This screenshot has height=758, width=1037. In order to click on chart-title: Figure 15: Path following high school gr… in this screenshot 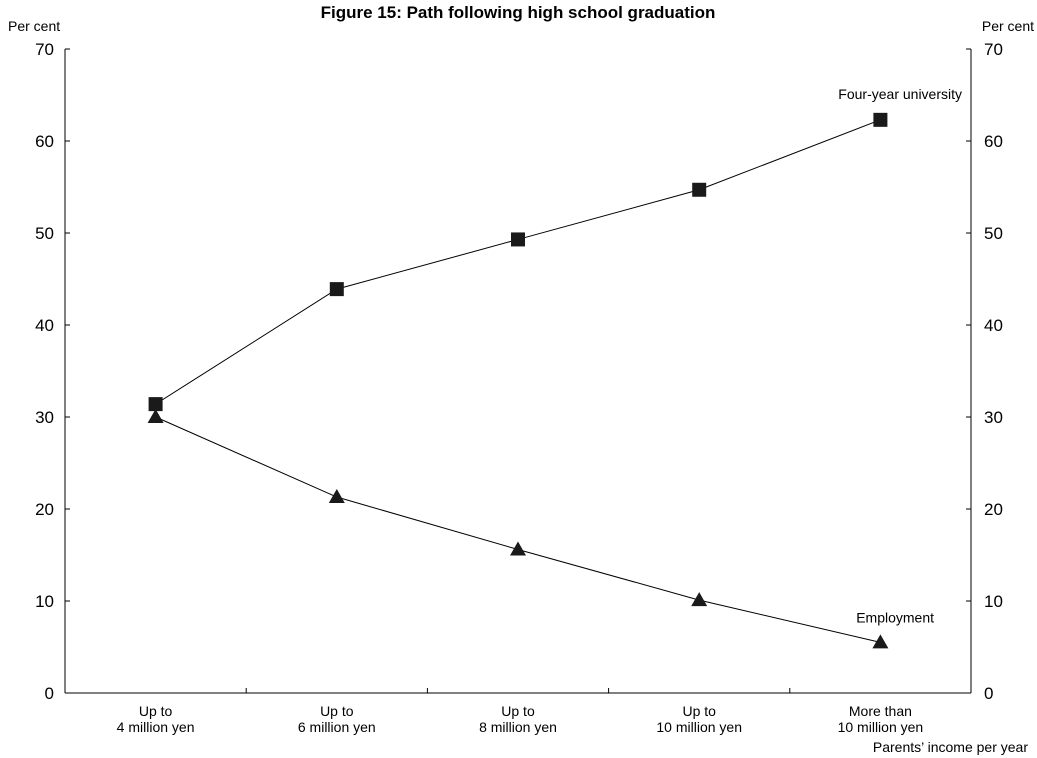, I will do `click(518, 12)`.